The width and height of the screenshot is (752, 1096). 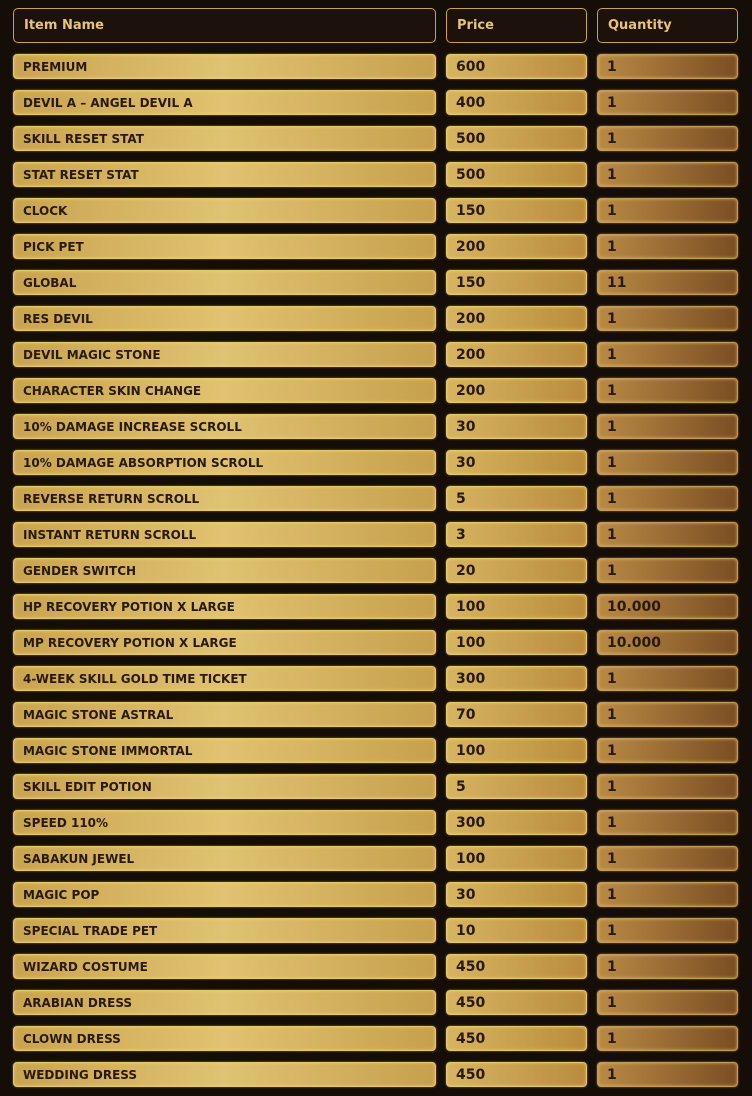 What do you see at coordinates (224, 210) in the screenshot?
I see `item-name-cell: CLOCK` at bounding box center [224, 210].